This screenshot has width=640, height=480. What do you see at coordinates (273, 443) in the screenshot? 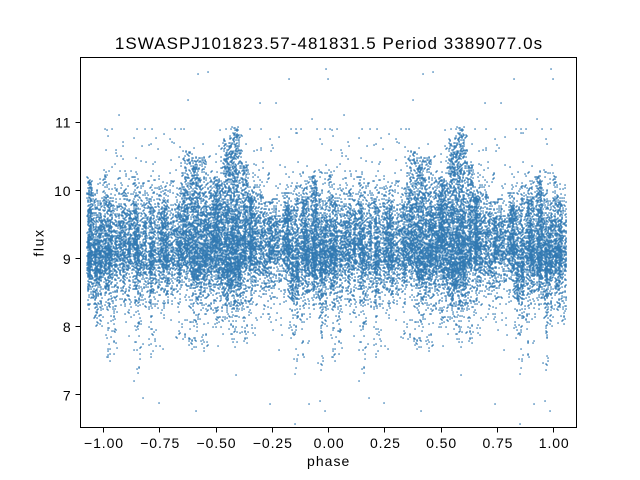
I see `svg-text: −0.25` at bounding box center [273, 443].